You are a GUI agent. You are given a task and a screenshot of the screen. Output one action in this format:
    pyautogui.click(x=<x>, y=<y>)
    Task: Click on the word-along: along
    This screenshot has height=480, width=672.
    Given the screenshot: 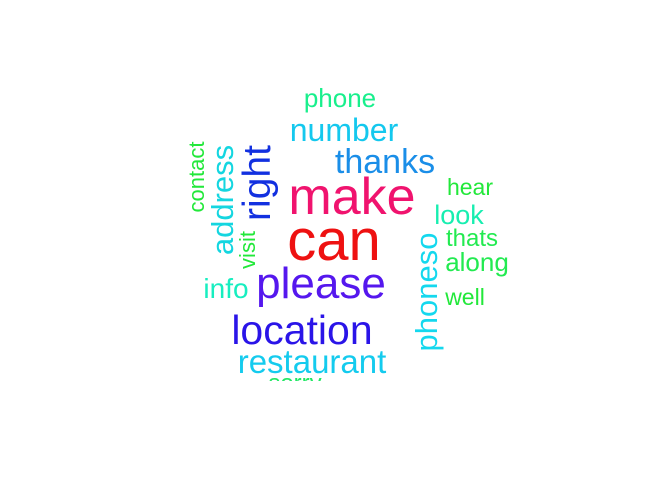 What is the action you would take?
    pyautogui.click(x=477, y=262)
    